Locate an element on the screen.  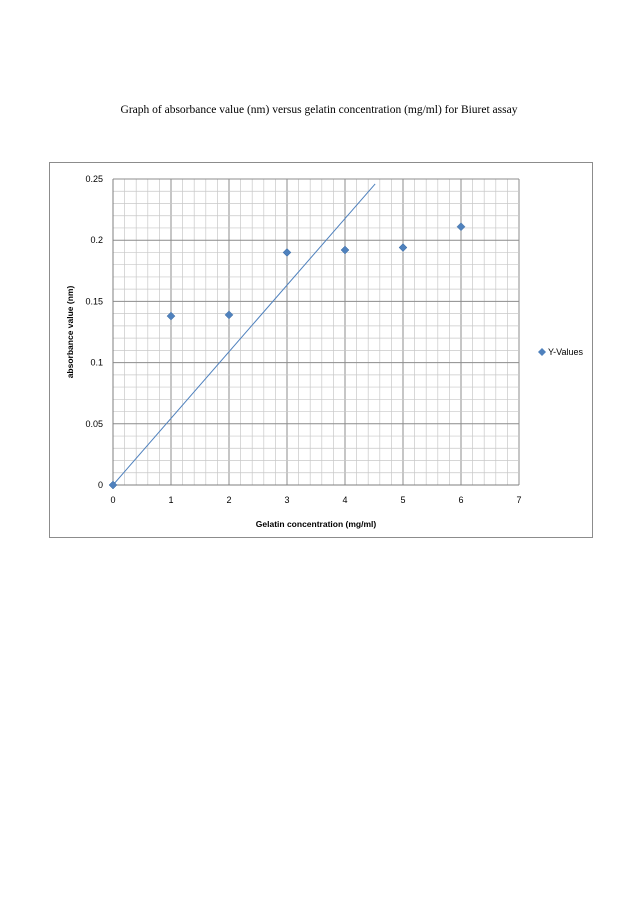
y-axis-title: absorbance value (nm) is located at coordinates (70, 332).